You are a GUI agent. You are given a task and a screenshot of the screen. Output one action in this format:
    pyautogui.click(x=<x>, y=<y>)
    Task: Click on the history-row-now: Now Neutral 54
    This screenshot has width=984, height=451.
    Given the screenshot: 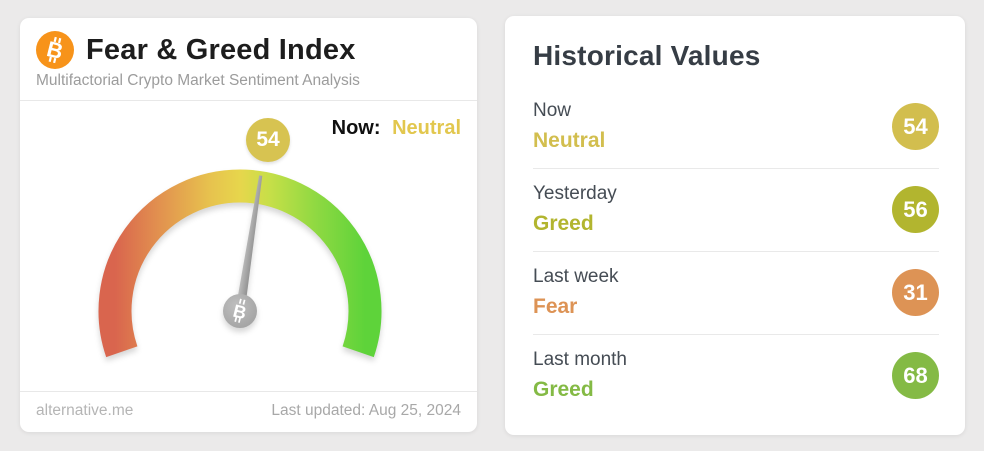 What is the action you would take?
    pyautogui.click(x=736, y=127)
    